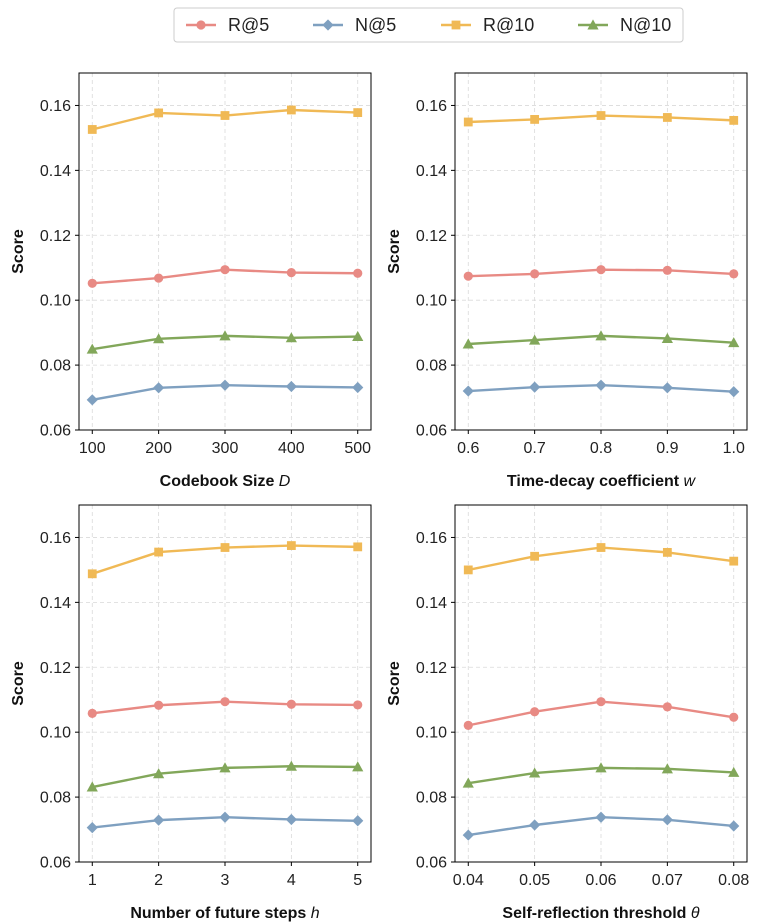  Describe the element at coordinates (690, 481) in the screenshot. I see `x-axis-label-variable: w` at that location.